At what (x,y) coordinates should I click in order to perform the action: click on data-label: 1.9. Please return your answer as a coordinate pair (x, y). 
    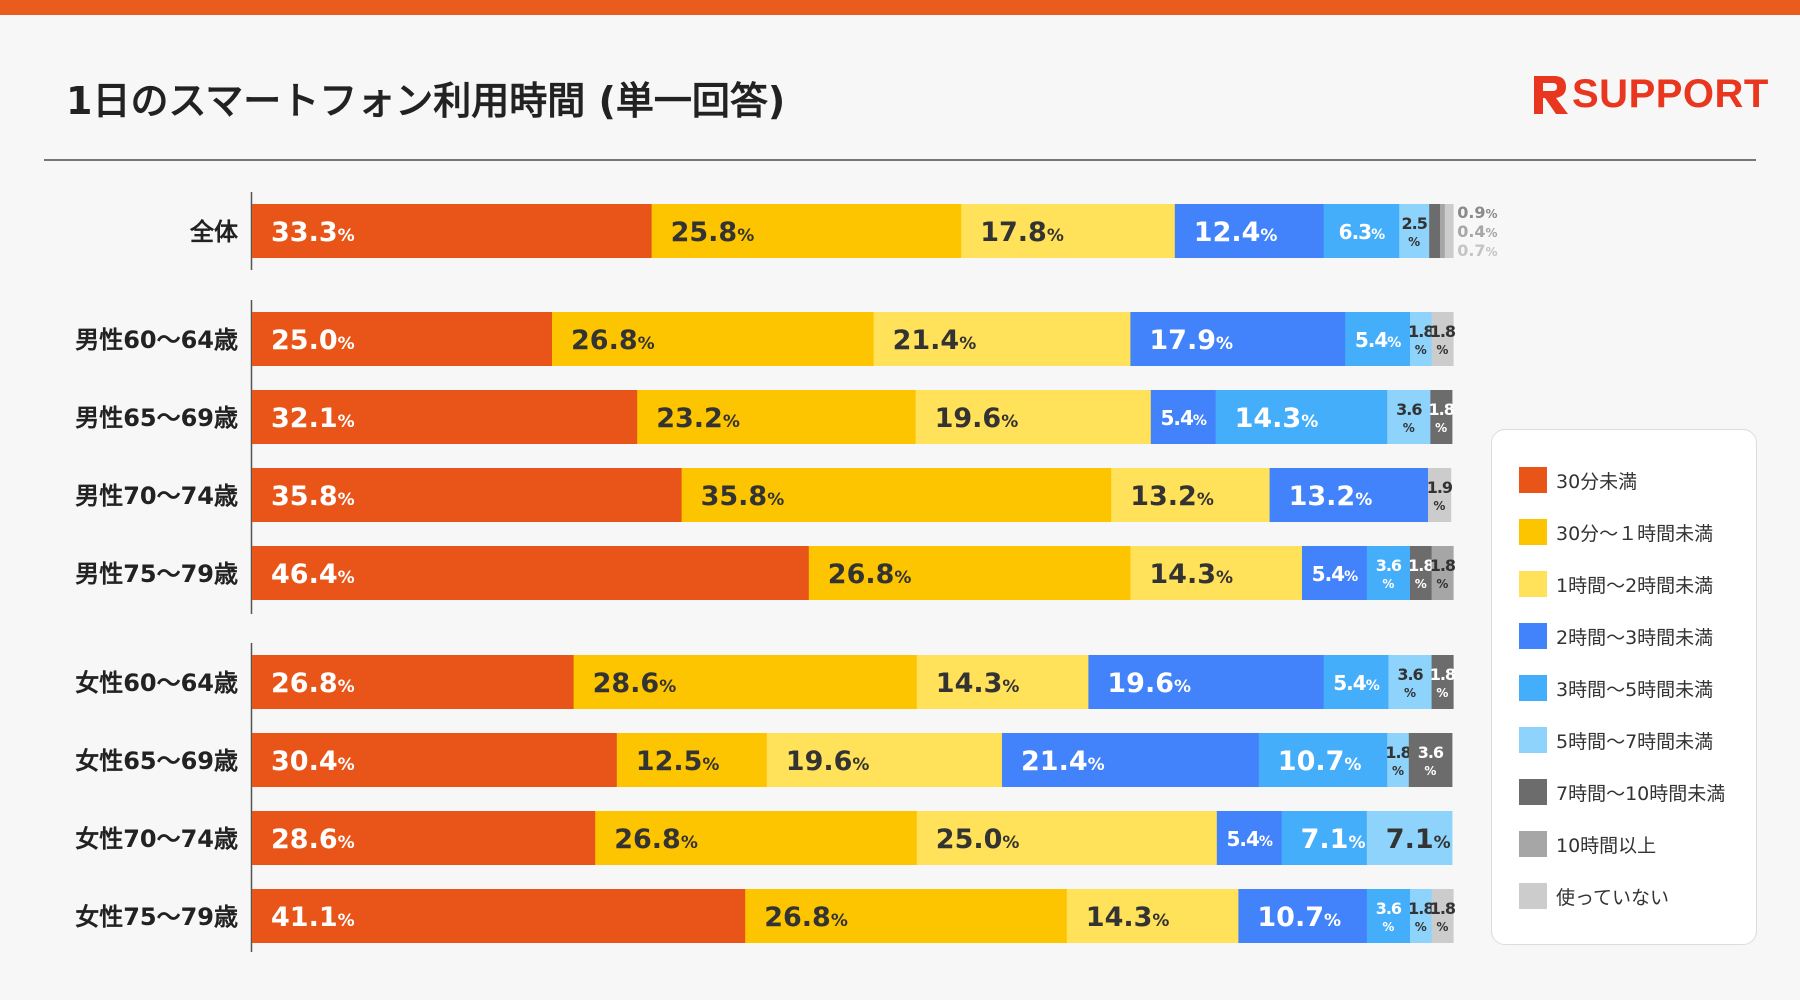
    Looking at the image, I should click on (1440, 487).